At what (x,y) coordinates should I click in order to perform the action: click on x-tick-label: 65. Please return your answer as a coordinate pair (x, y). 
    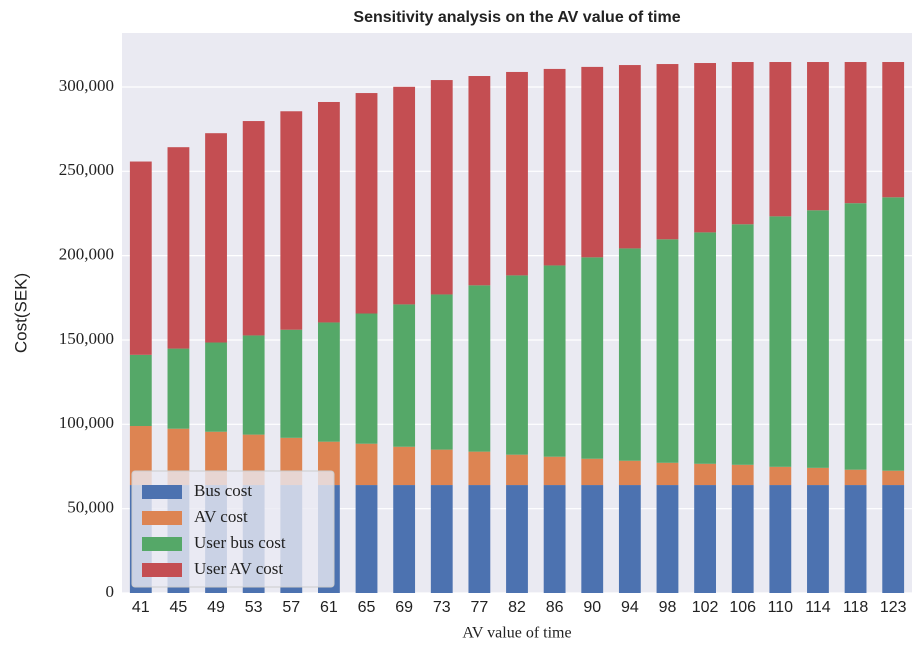
    Looking at the image, I should click on (367, 607).